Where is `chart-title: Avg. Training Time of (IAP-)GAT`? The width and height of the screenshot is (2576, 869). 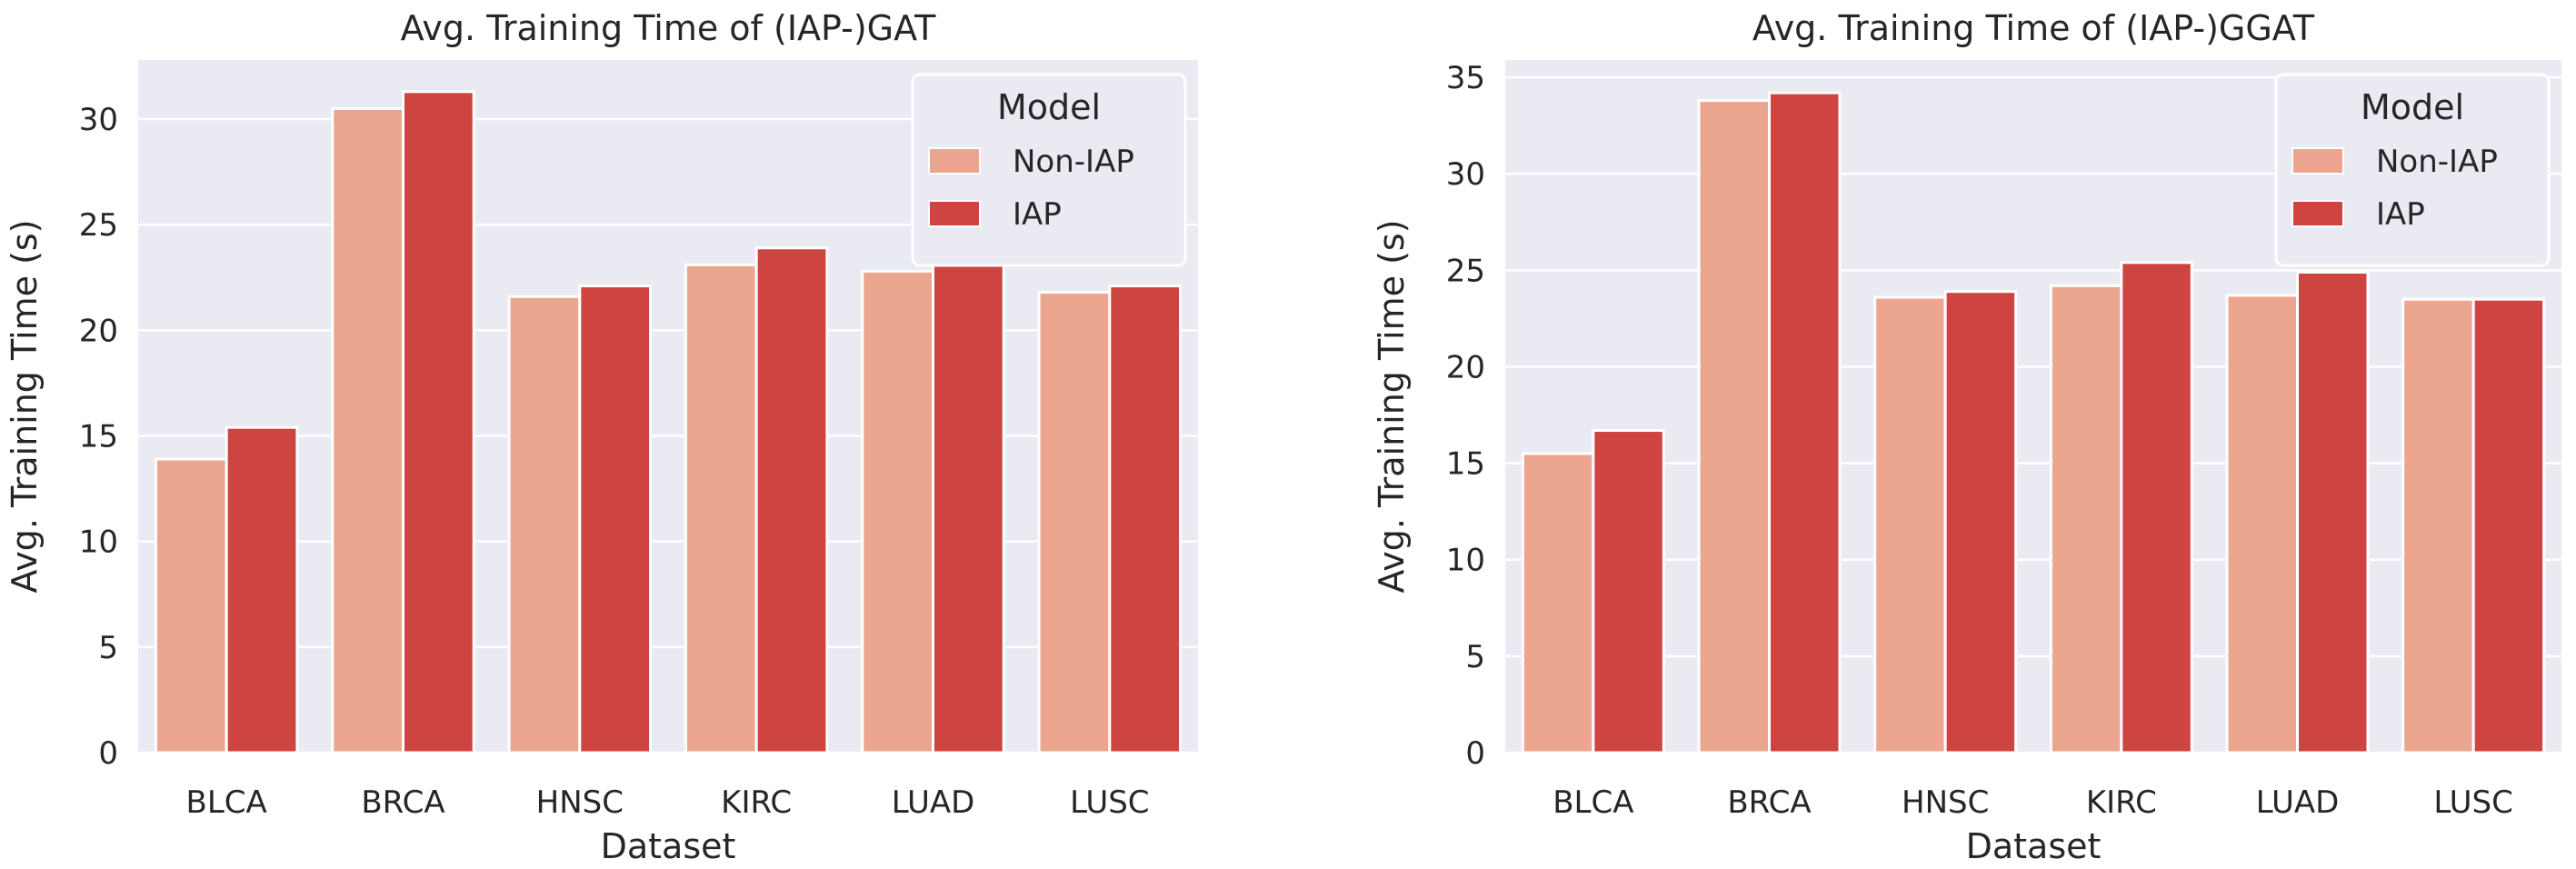
chart-title: Avg. Training Time of (IAP-)GAT is located at coordinates (668, 28).